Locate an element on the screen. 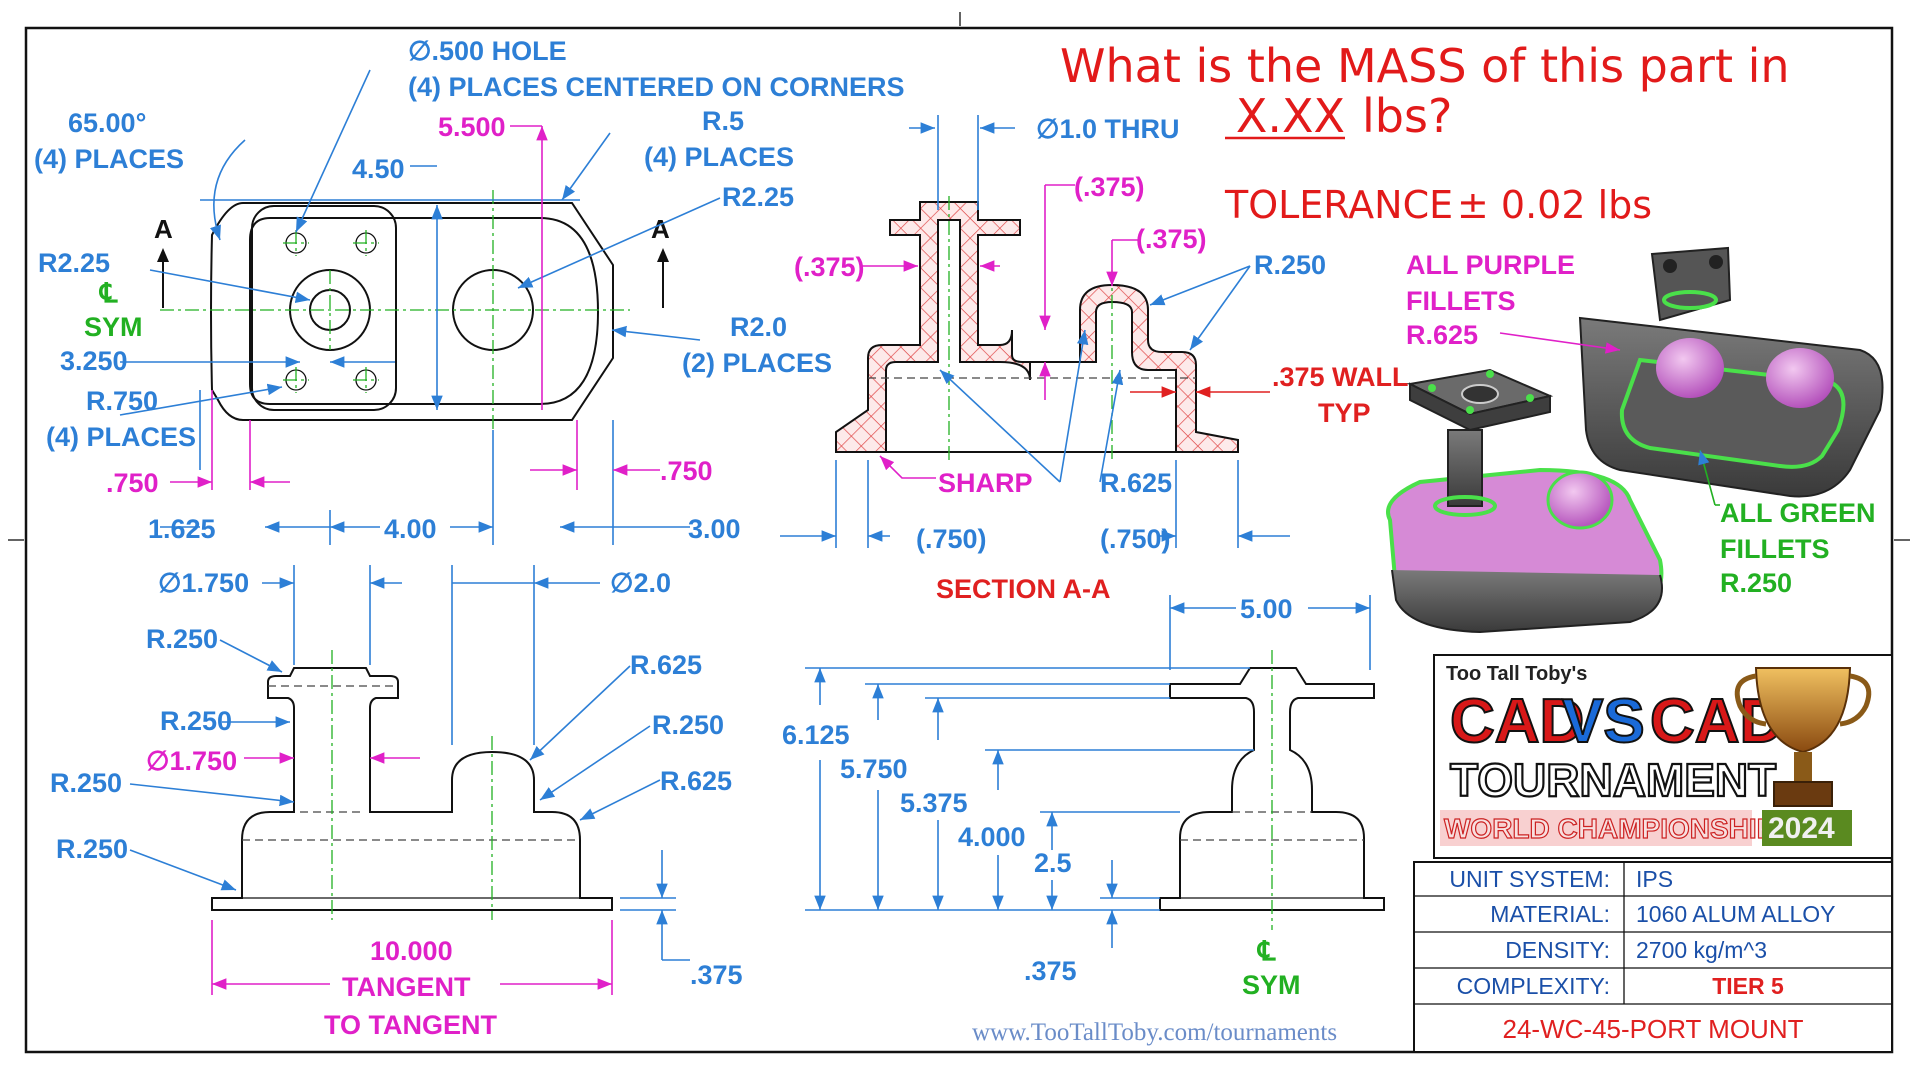  r750-places: (4) PLACES is located at coordinates (121, 437).